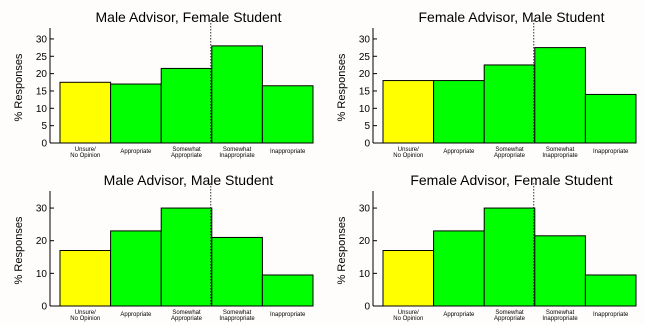  I want to click on chart-title: Female Advisor, Male Student, so click(512, 17).